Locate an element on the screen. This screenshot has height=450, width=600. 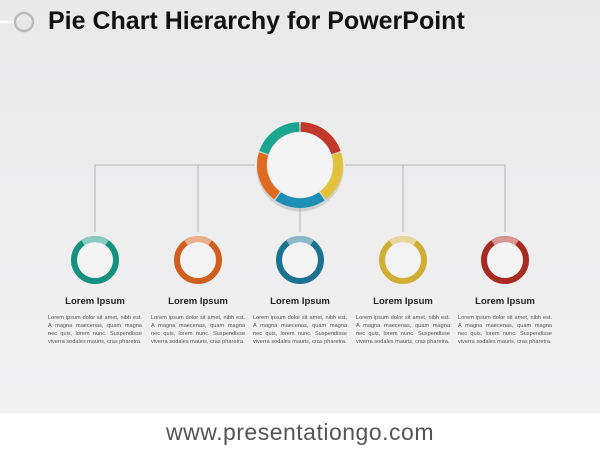
connectors is located at coordinates (300, 198).